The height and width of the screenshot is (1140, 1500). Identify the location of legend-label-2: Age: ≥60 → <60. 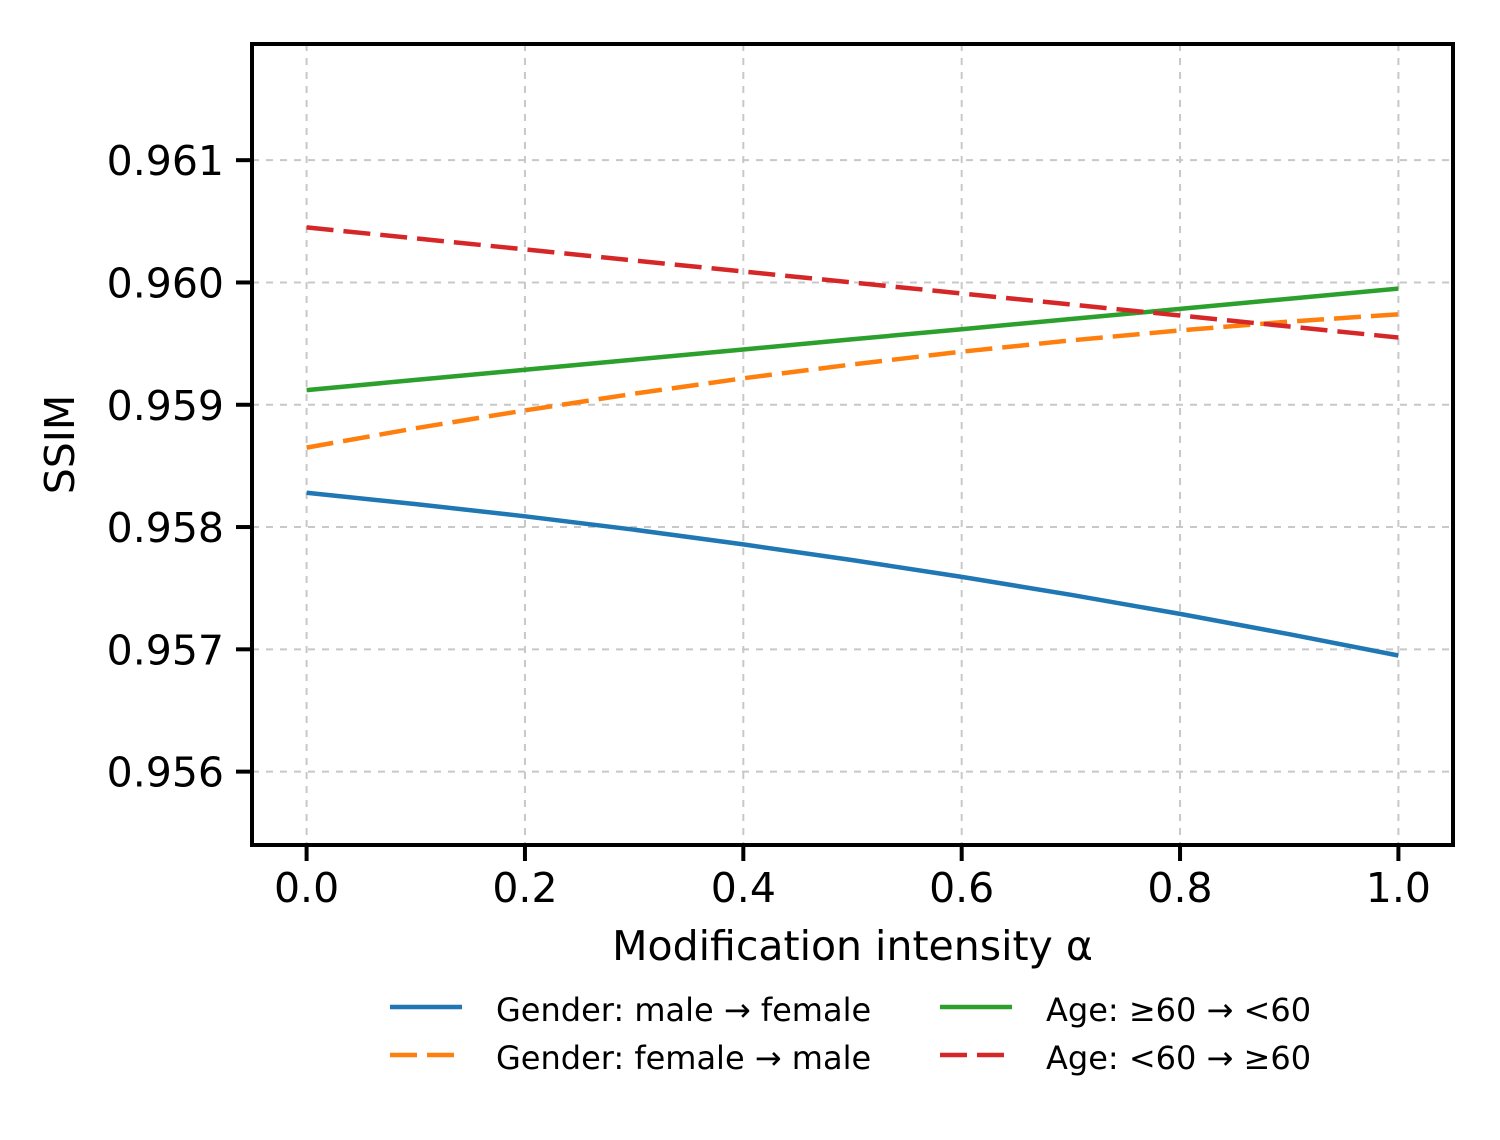
(1178, 1010).